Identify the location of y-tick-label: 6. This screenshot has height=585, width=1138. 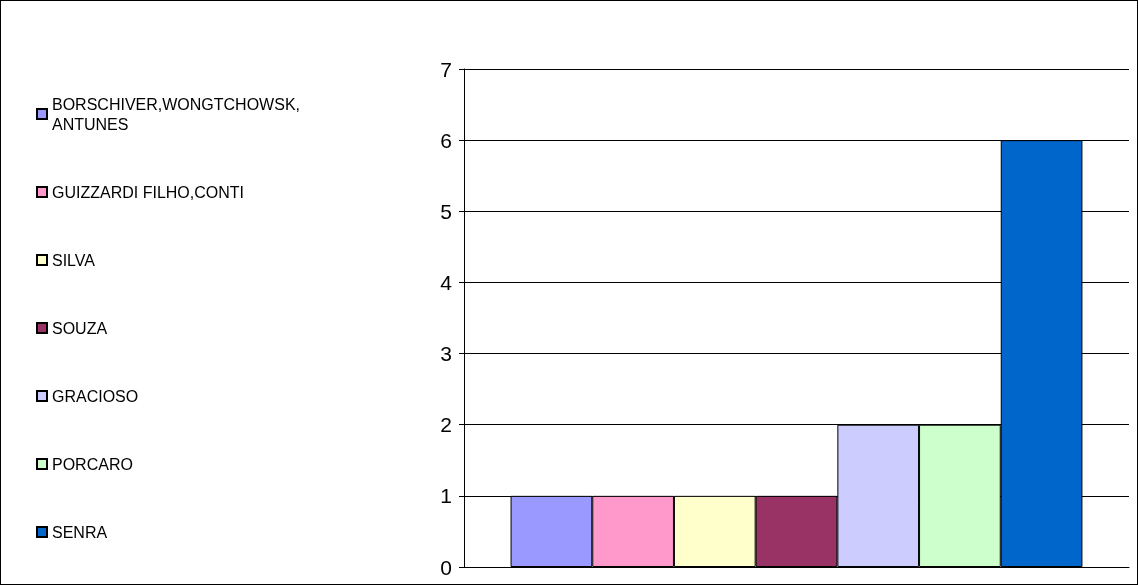
(446, 140).